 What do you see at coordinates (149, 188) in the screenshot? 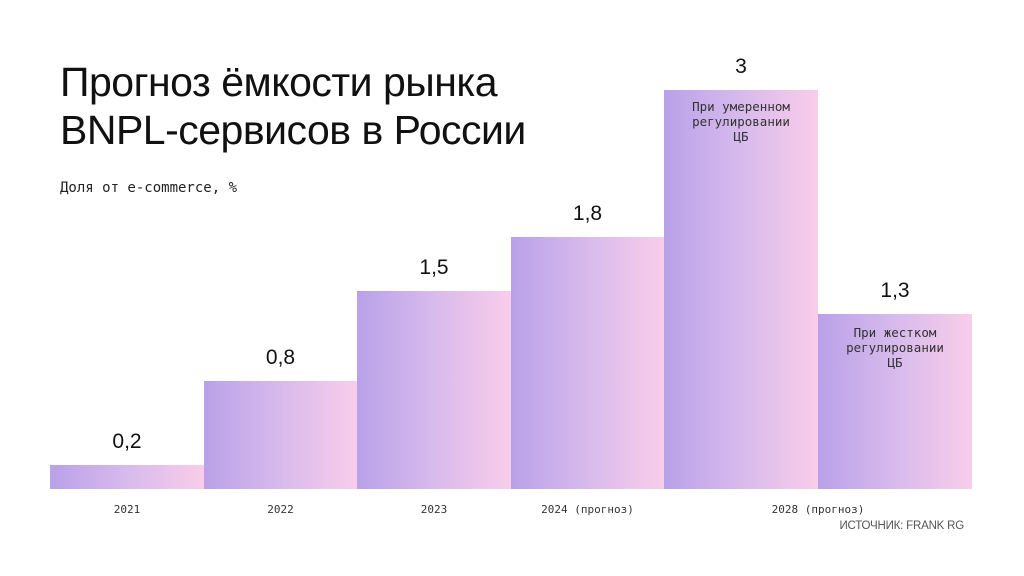
I see `chart-subtitle: Доля от e-commerce, %` at bounding box center [149, 188].